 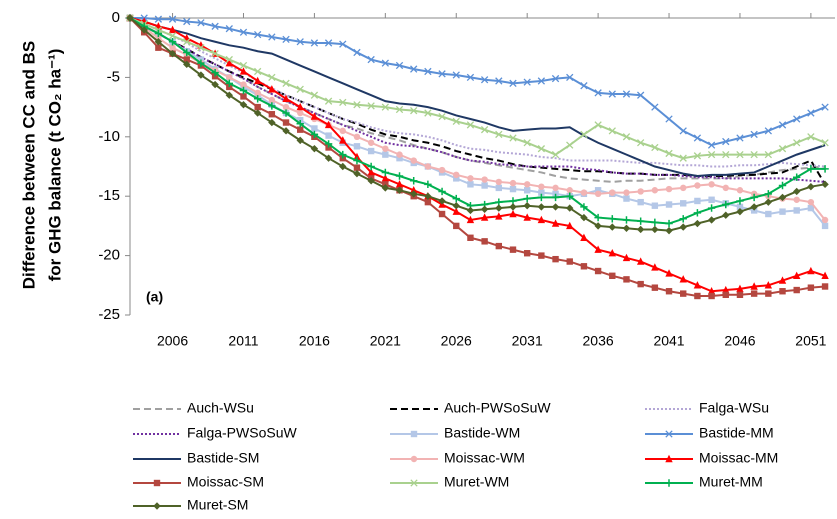 I want to click on y-axis-title: Difference between CC and BS, so click(x=28, y=165).